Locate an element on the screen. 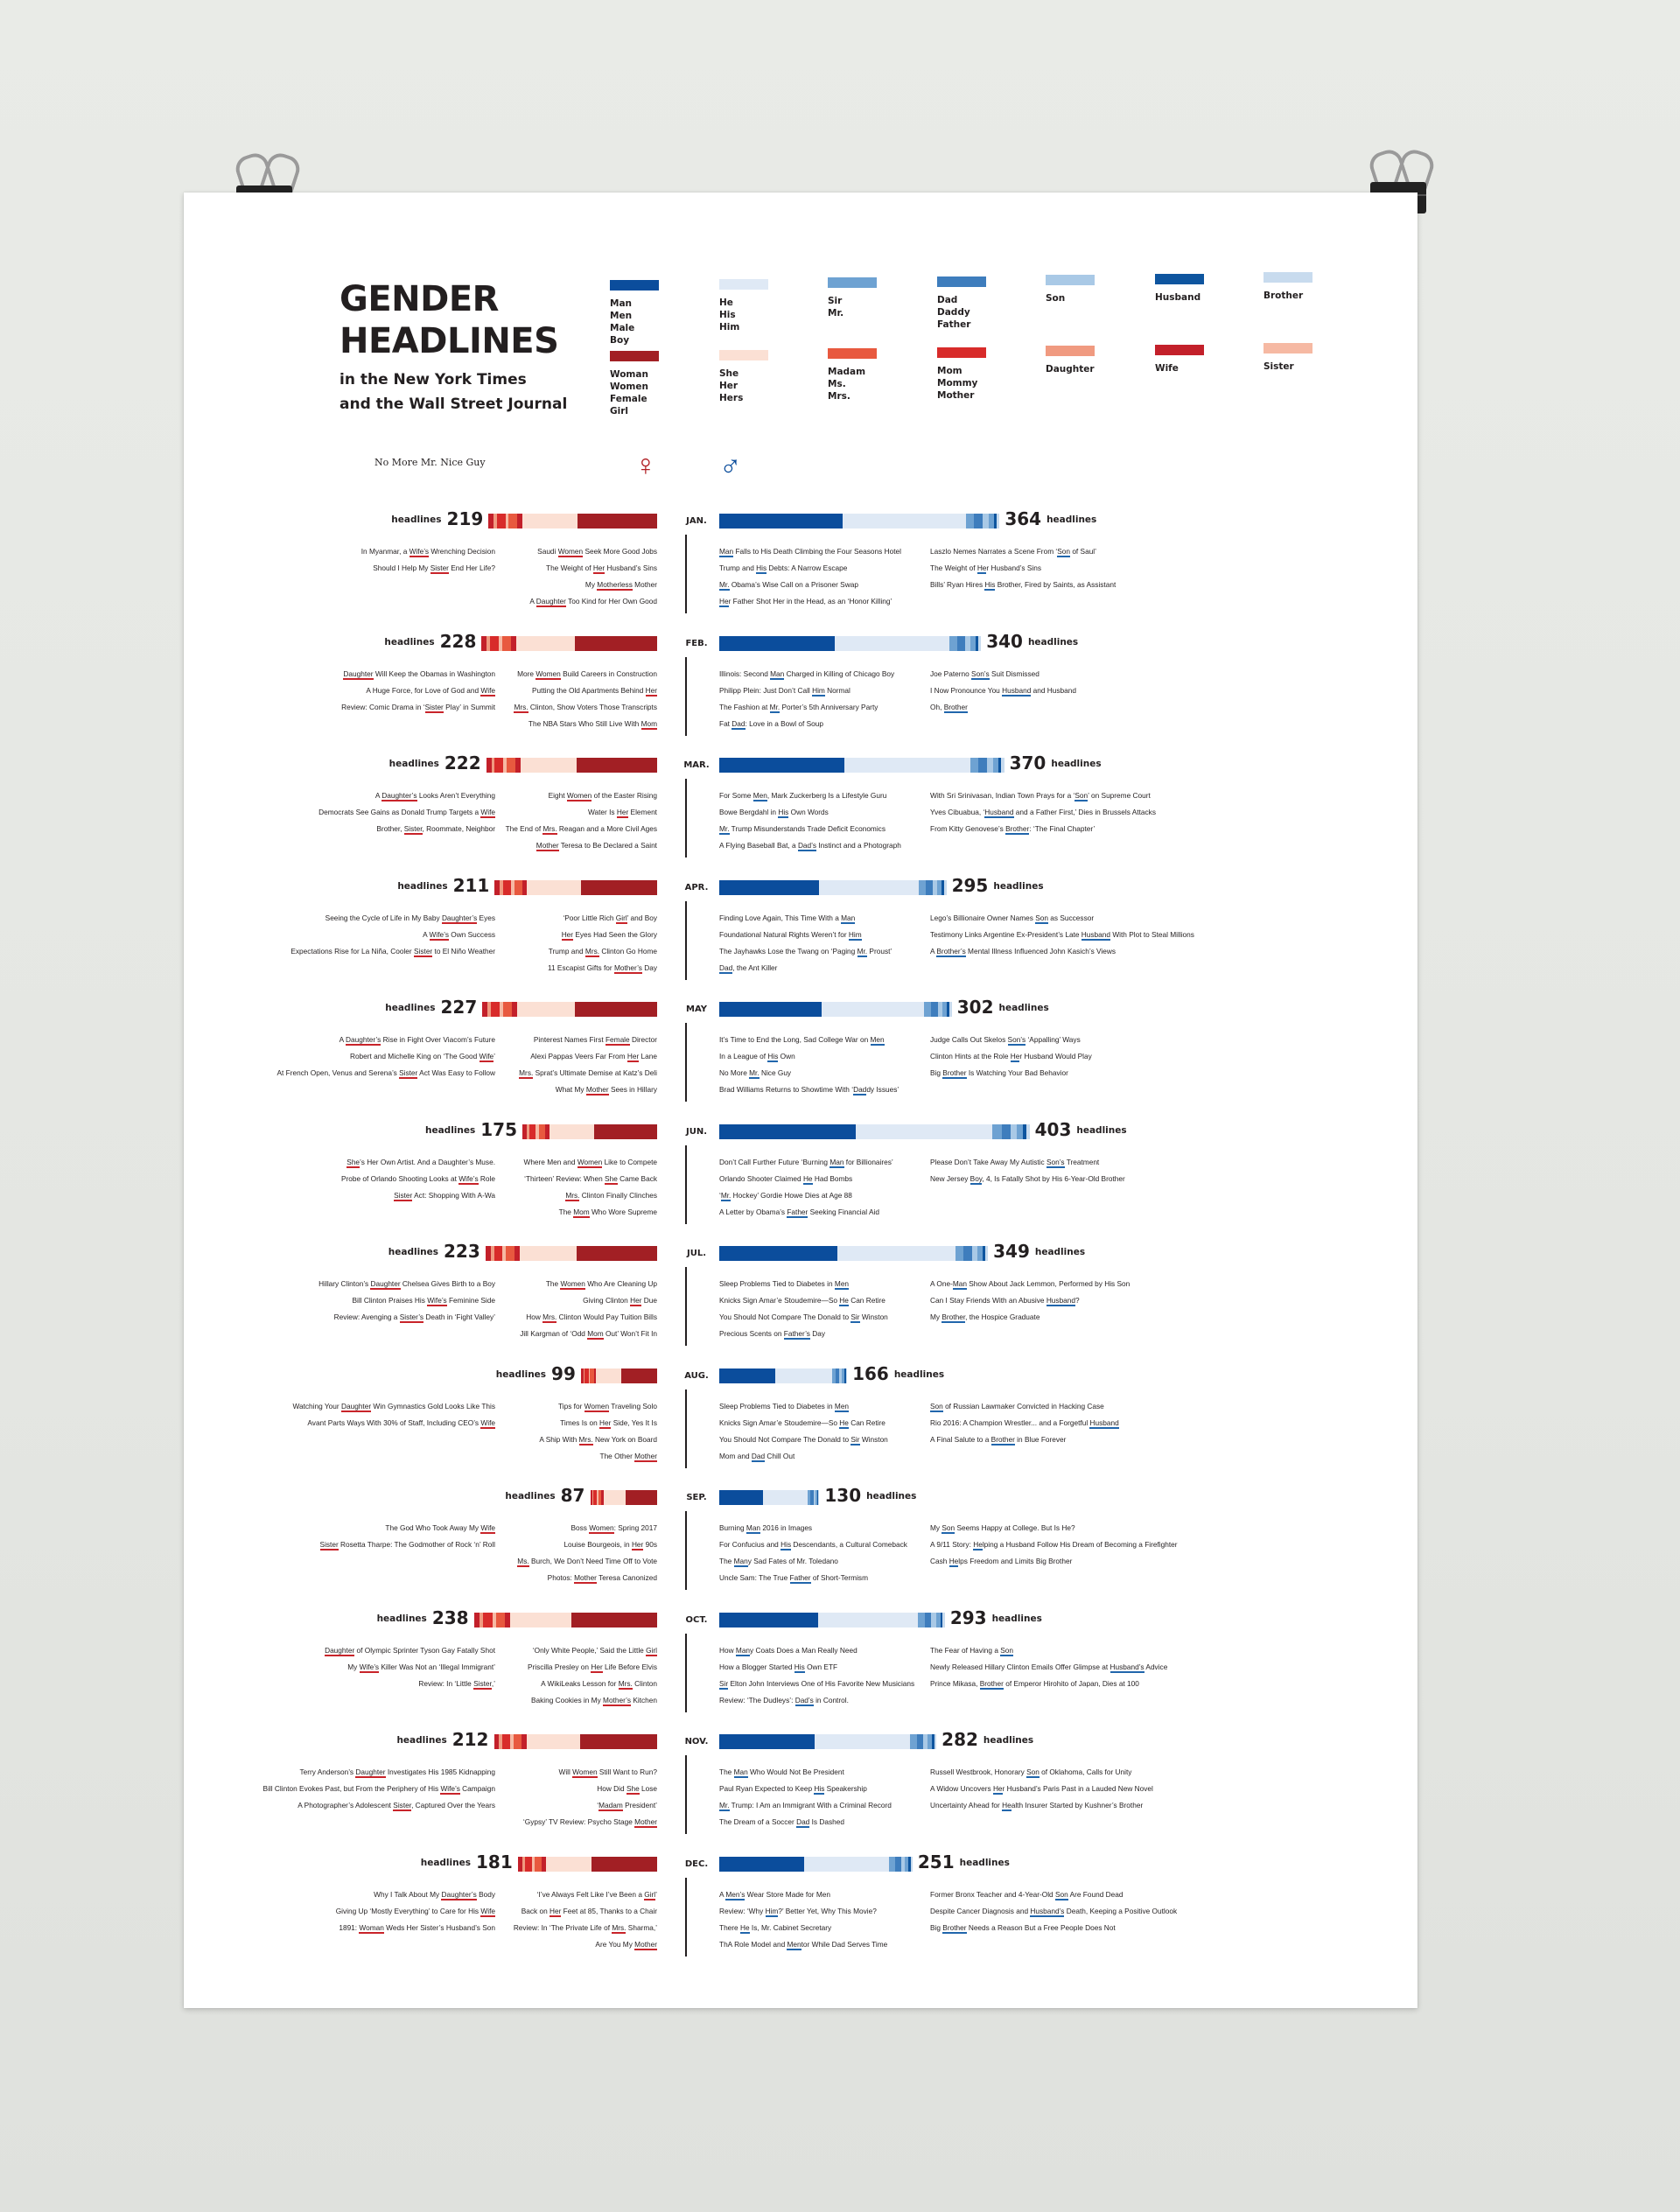 The image size is (1680, 2212). headline: My Brother, the Hospice Graduate is located at coordinates (985, 1317).